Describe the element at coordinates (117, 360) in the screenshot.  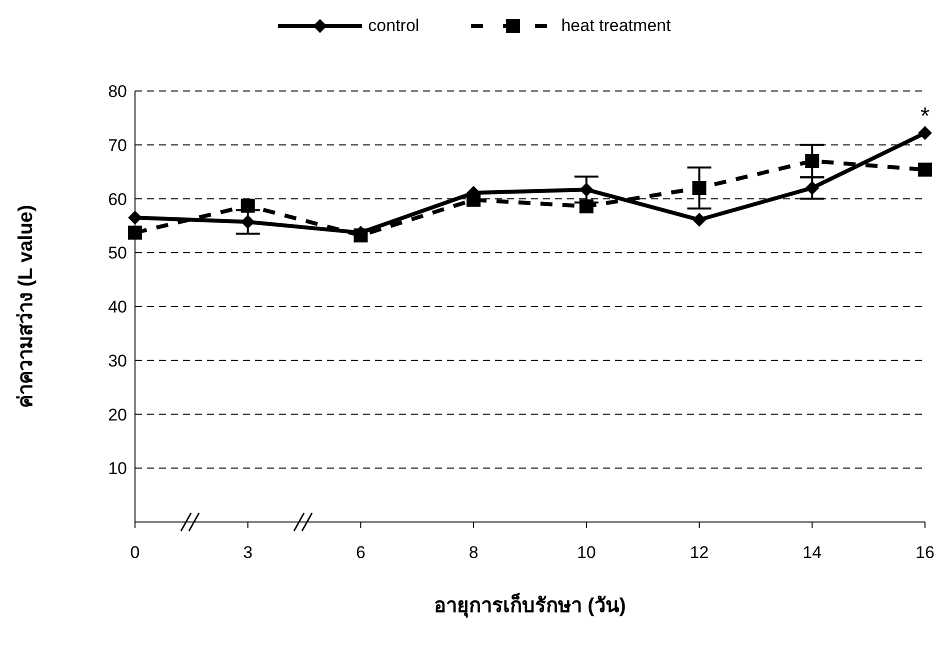
I see `y-tick-label: 30` at that location.